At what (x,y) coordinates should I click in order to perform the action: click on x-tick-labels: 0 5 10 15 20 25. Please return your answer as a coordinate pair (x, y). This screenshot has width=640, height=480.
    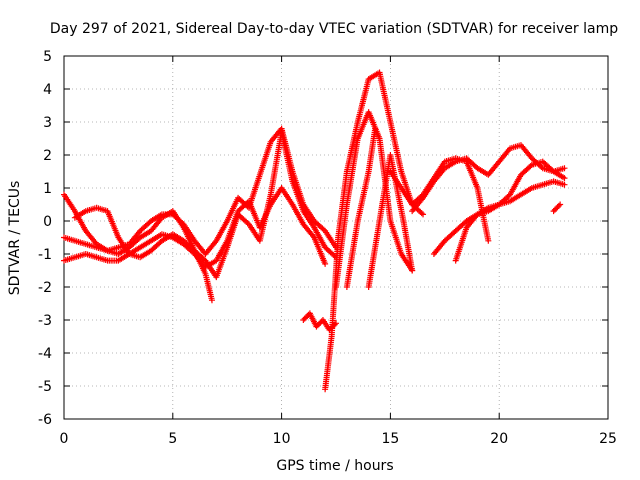
    Looking at the image, I should click on (338, 439).